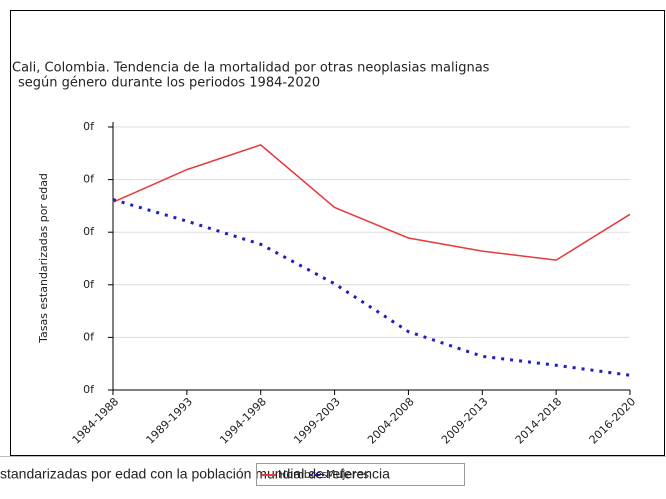 The width and height of the screenshot is (666, 499). Describe the element at coordinates (43, 258) in the screenshot. I see `y-axis-label: Tasas estandarizadas por edad` at that location.